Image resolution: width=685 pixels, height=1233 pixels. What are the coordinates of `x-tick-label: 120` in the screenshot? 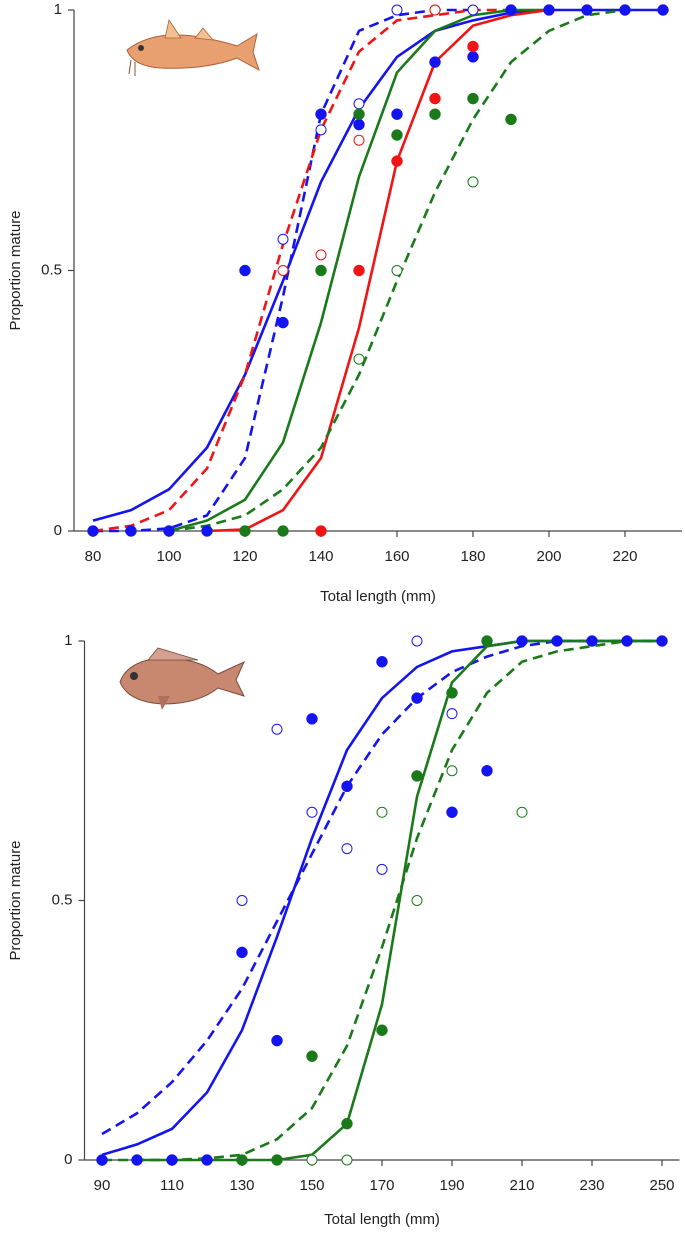 It's located at (244, 556).